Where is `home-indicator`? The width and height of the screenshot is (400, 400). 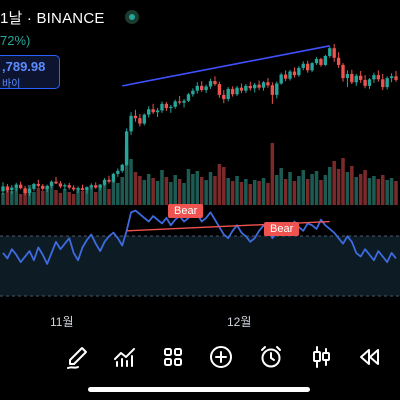 home-indicator is located at coordinates (199, 389).